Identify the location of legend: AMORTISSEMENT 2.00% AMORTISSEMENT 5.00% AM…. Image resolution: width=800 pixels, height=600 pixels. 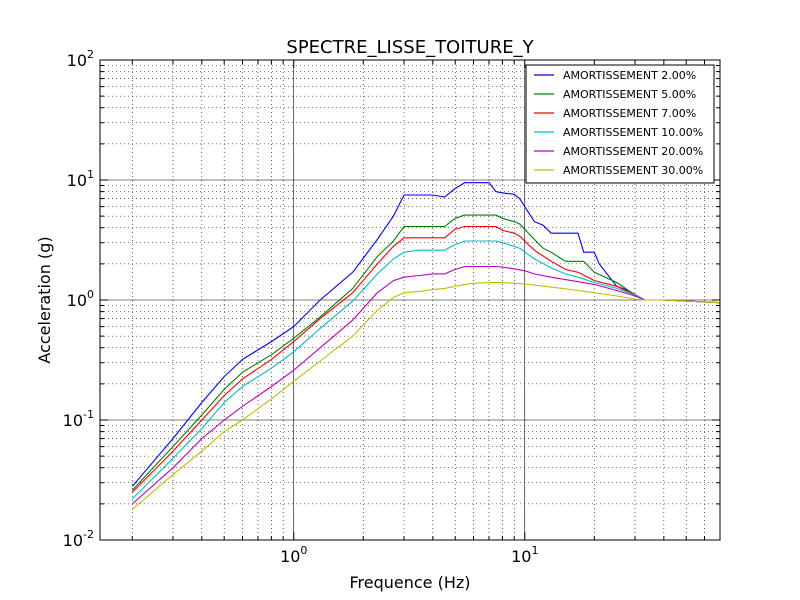
(620, 124).